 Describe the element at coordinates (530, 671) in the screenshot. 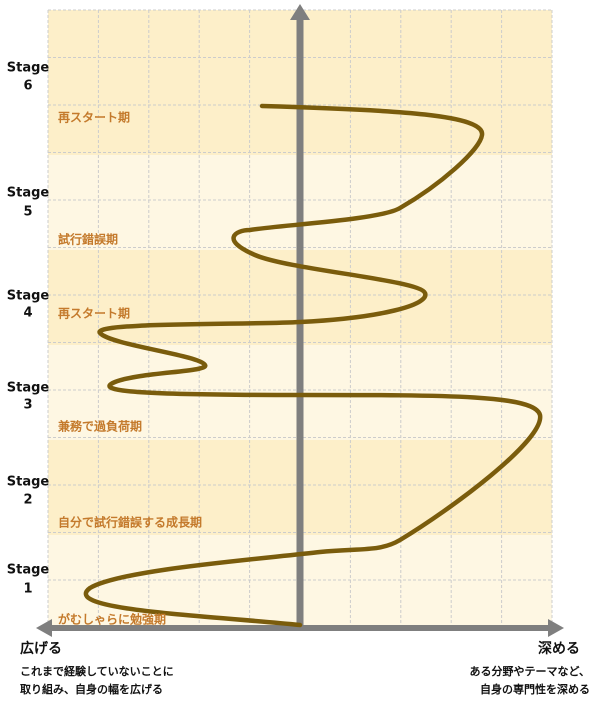

I see `axis-description: ある分野やテーマなど、` at that location.